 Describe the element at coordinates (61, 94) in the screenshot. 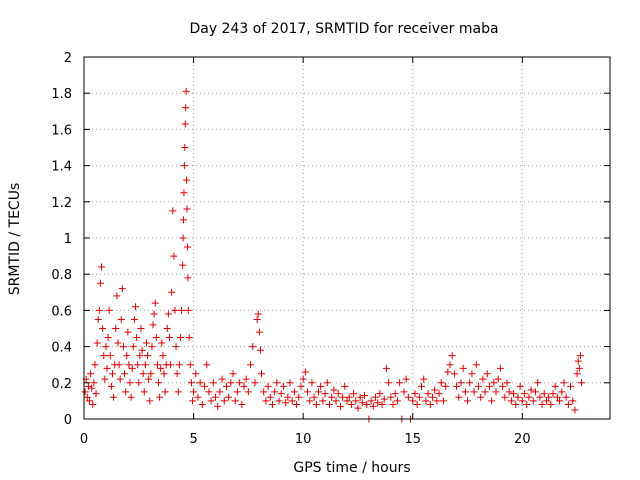

I see `y-tick-label: 1.8` at that location.